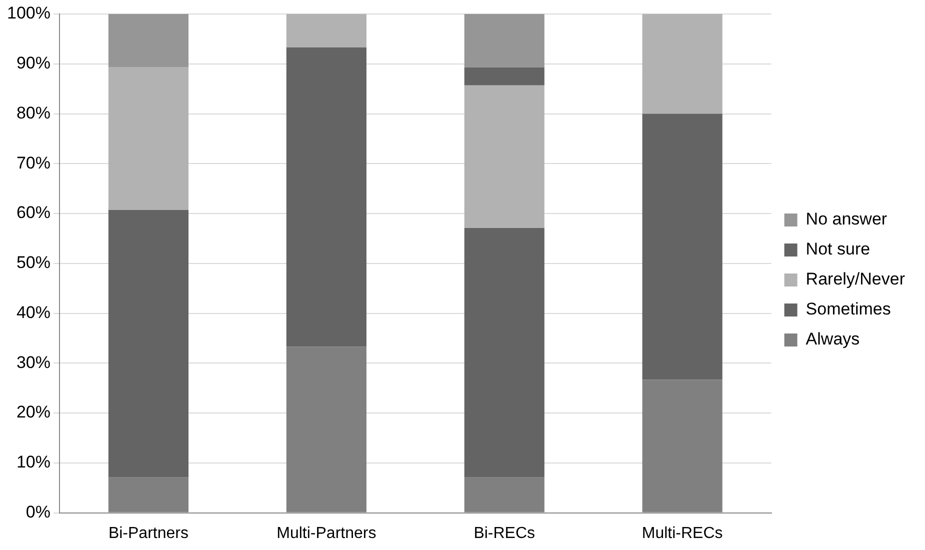 This screenshot has width=925, height=550. I want to click on y-tick-label: 50%, so click(33, 262).